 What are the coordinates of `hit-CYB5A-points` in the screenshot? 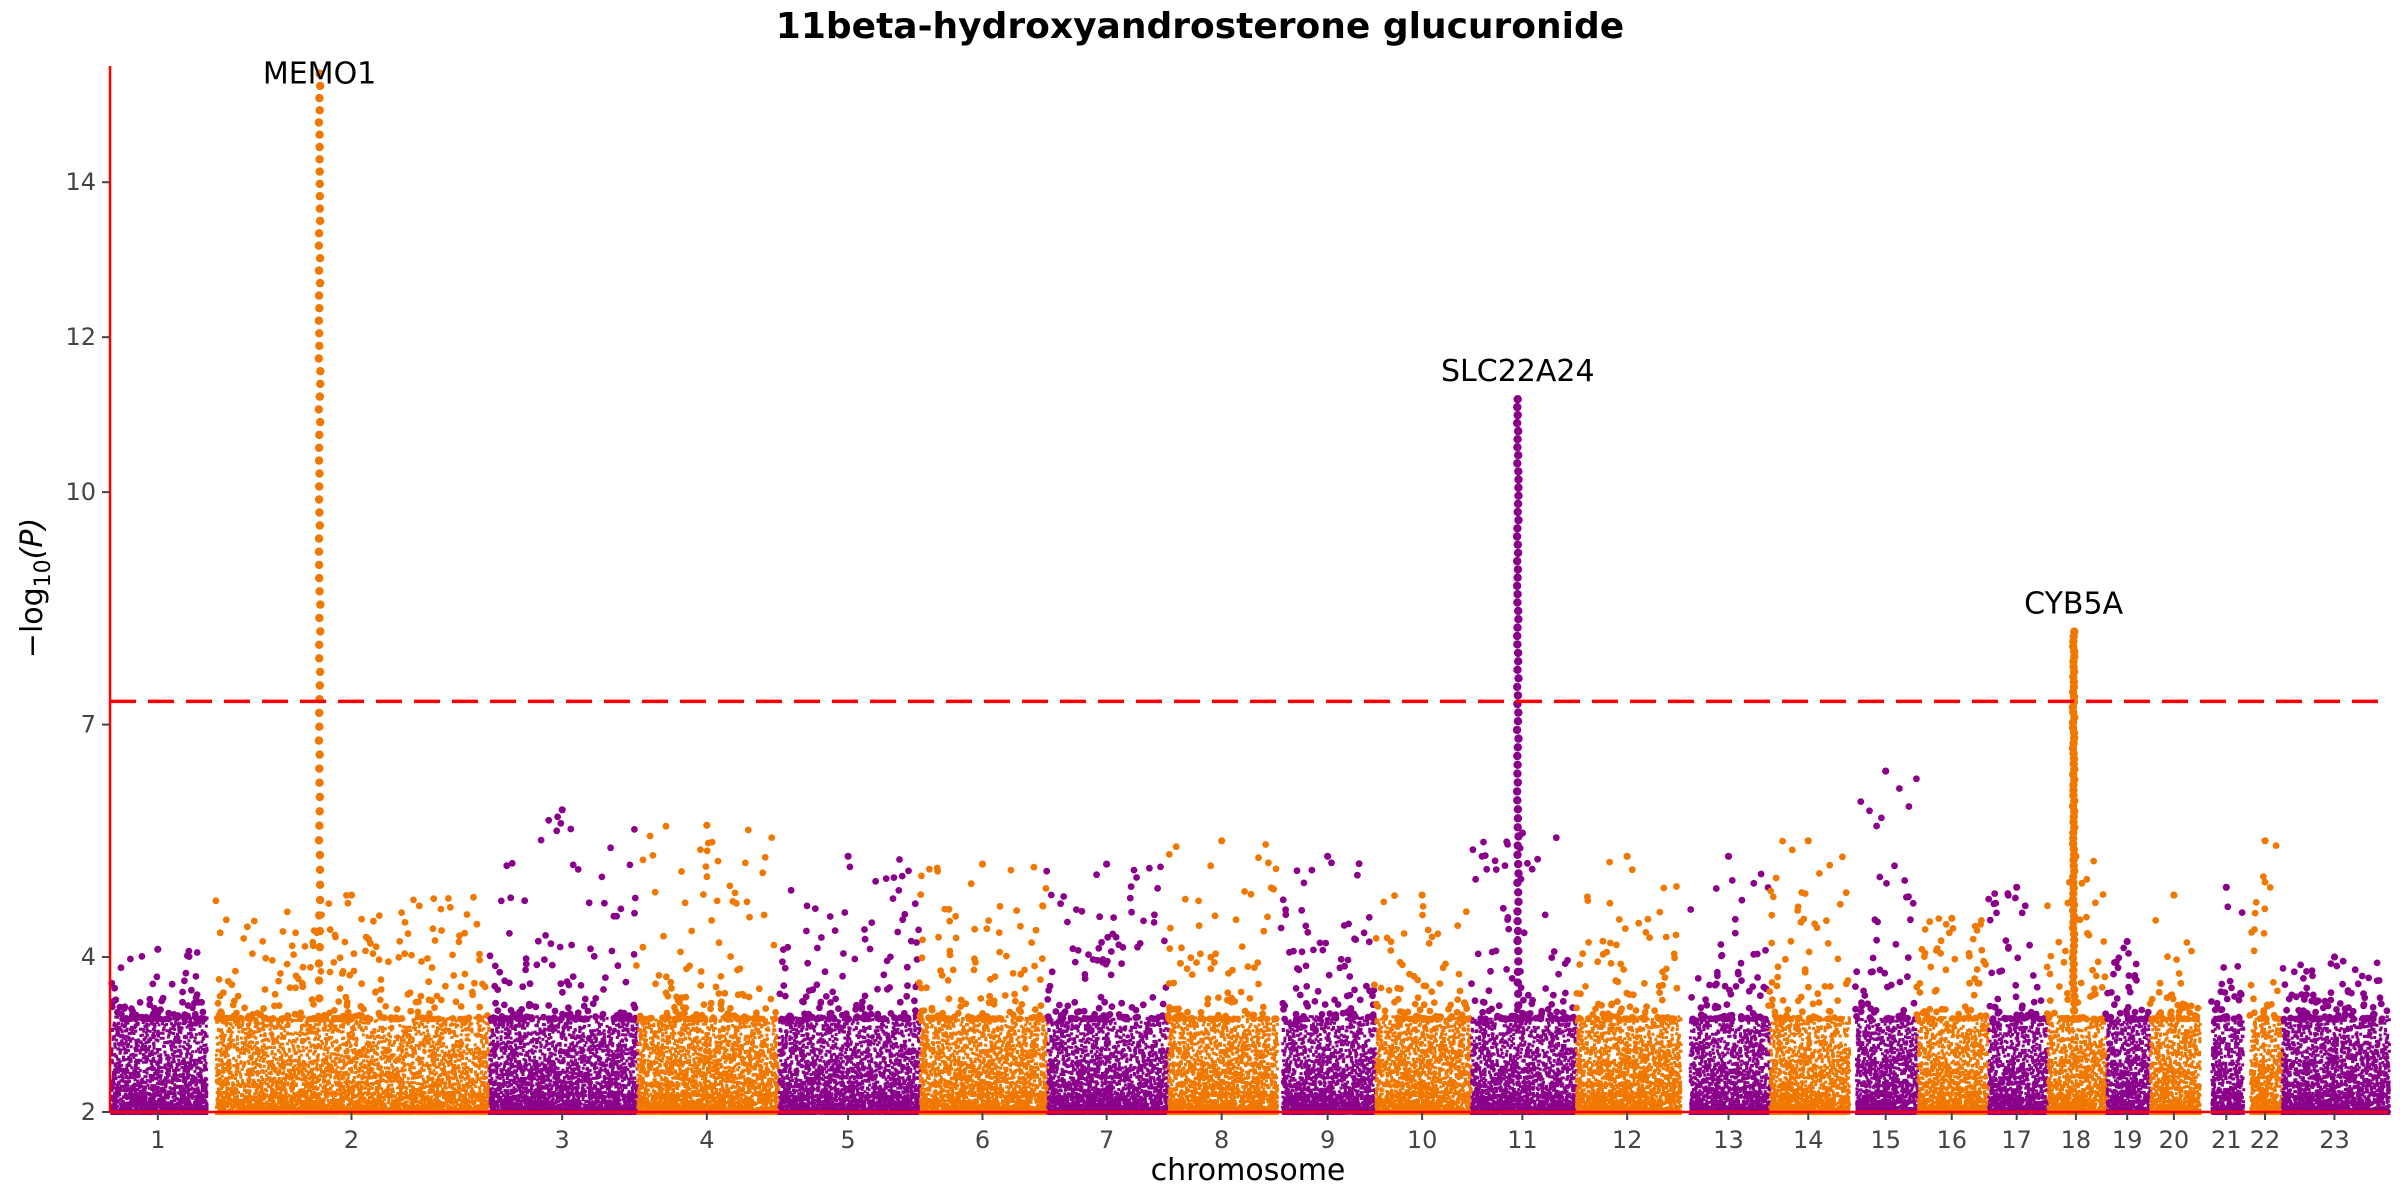 It's located at (2073, 825).